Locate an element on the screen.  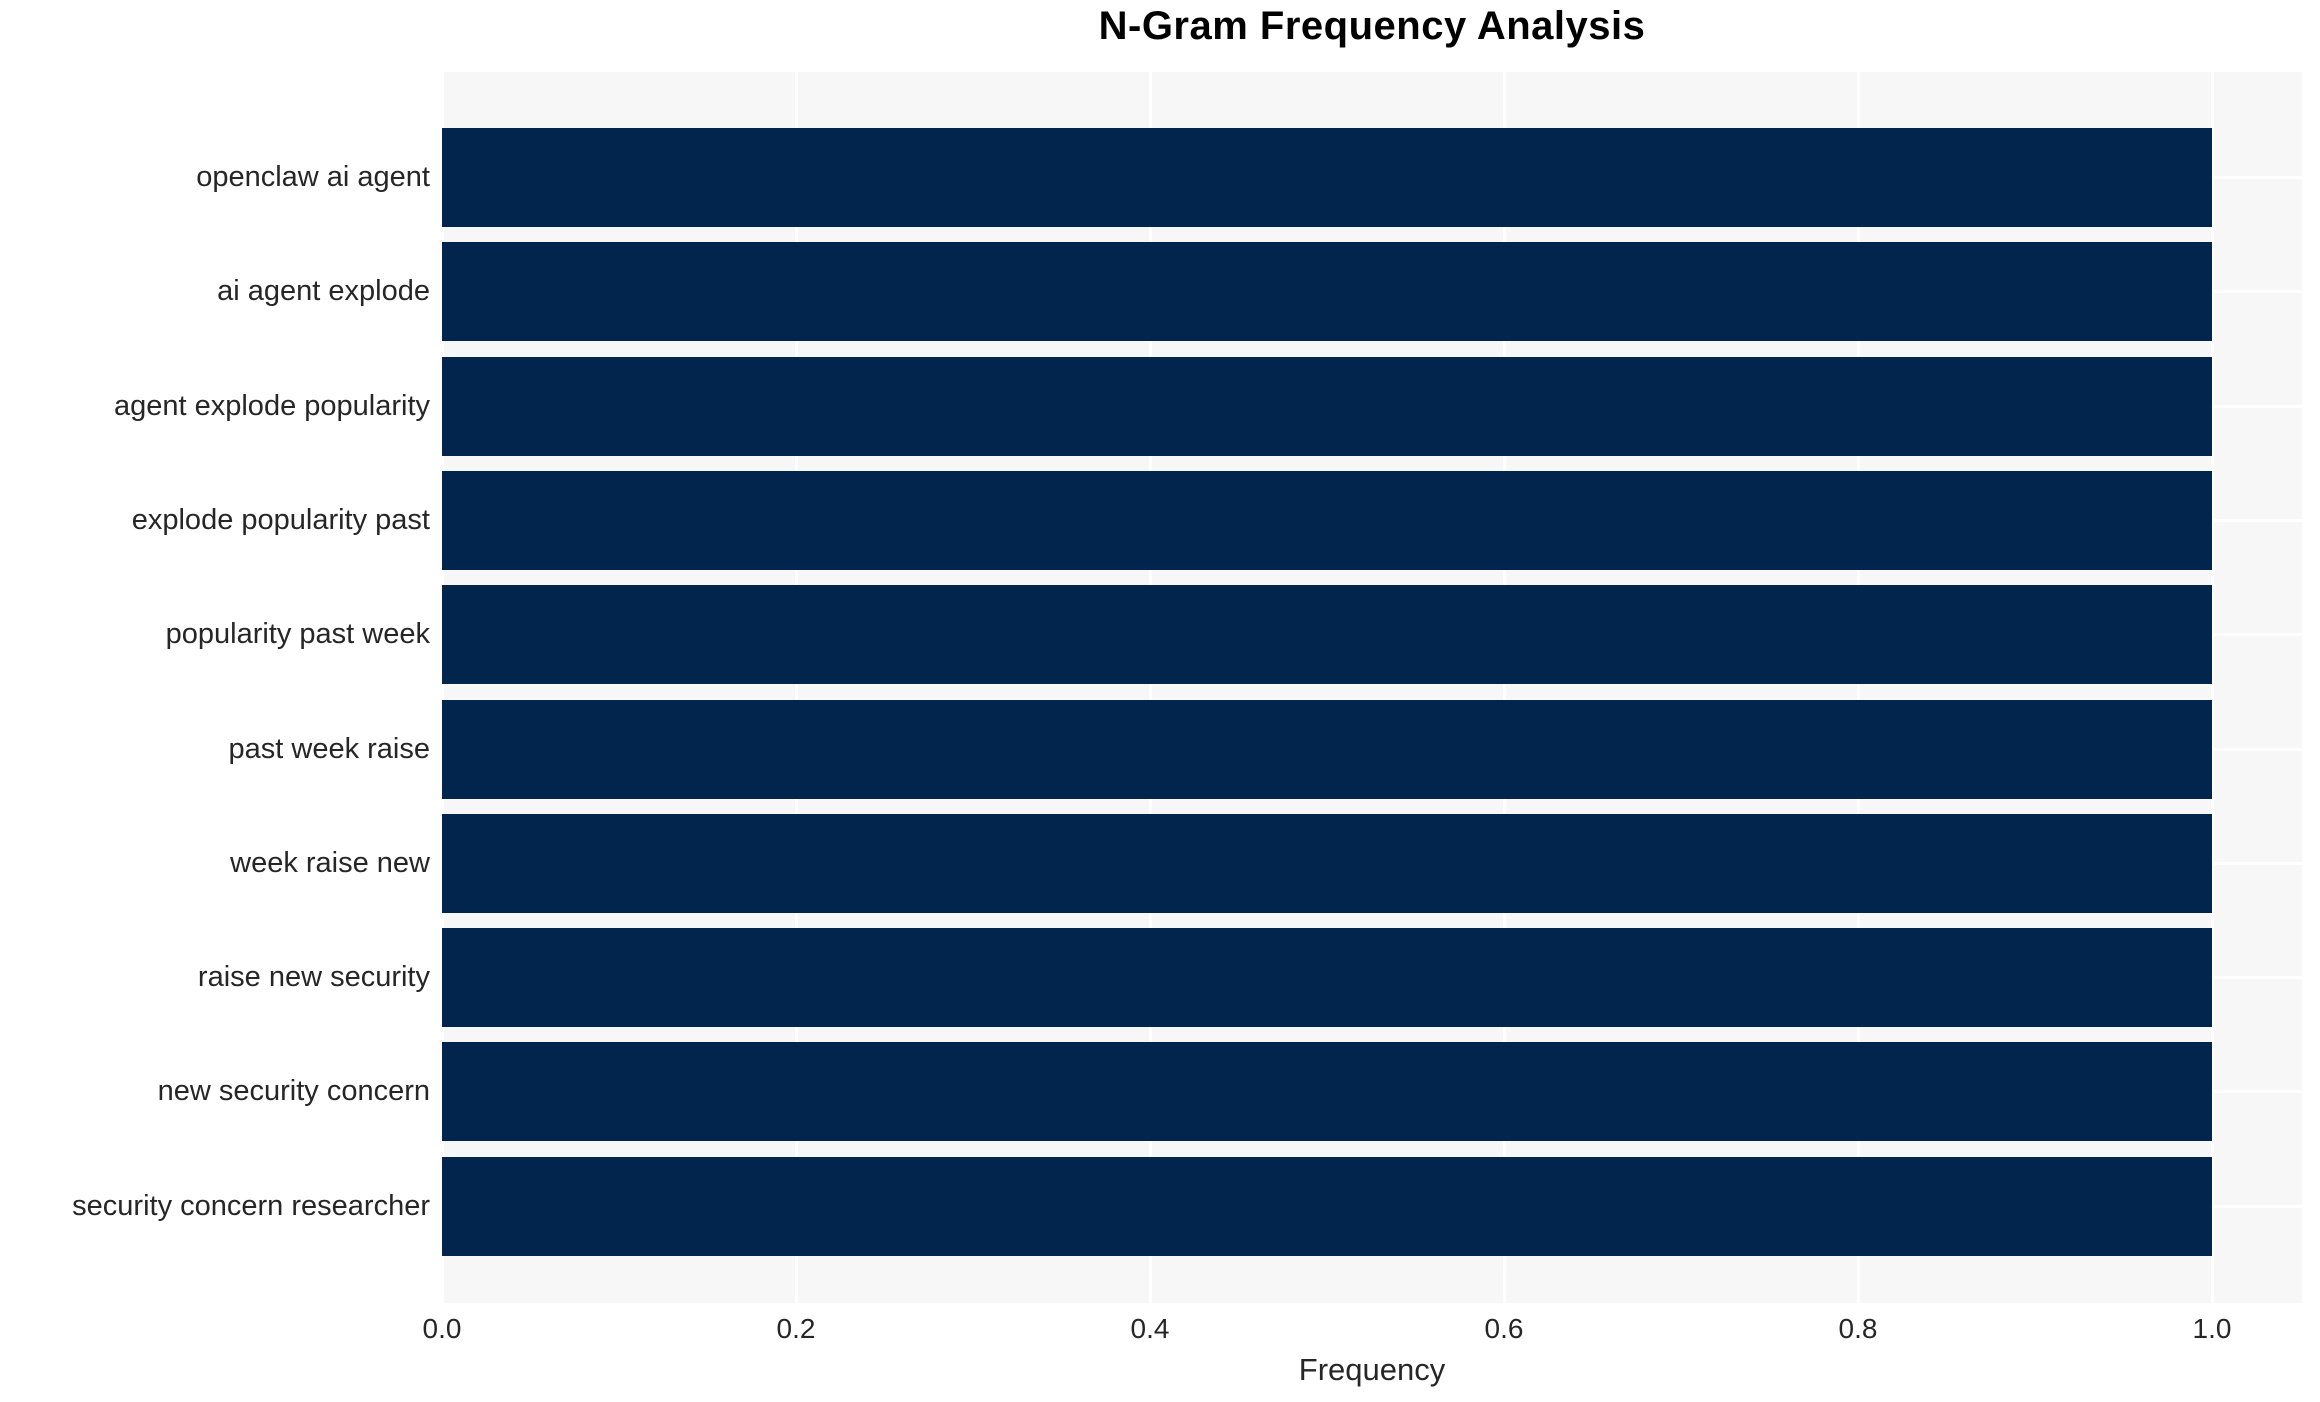
category-label: raise new security is located at coordinates (313, 977).